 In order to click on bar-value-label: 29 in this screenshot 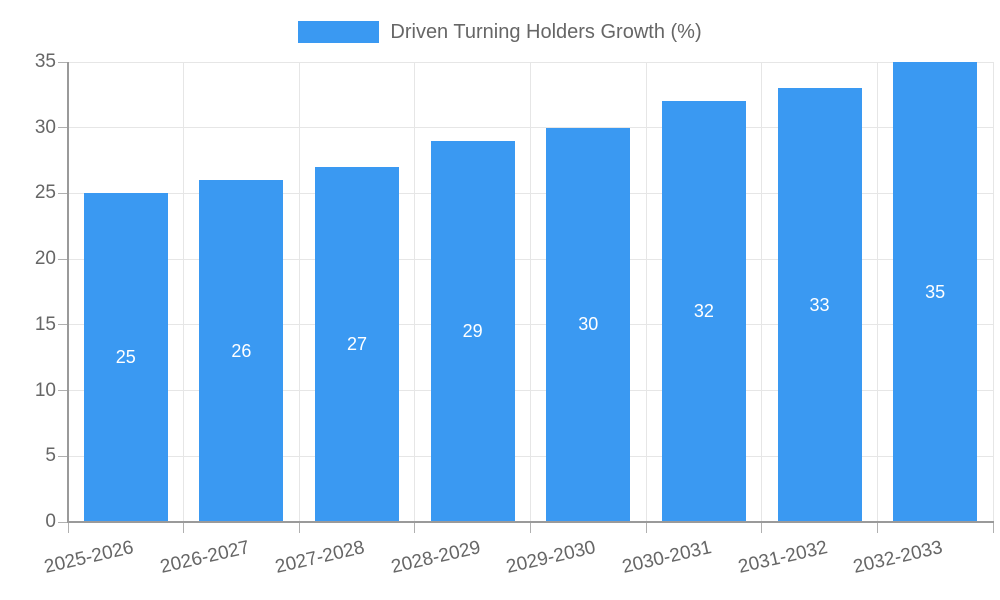, I will do `click(472, 330)`.